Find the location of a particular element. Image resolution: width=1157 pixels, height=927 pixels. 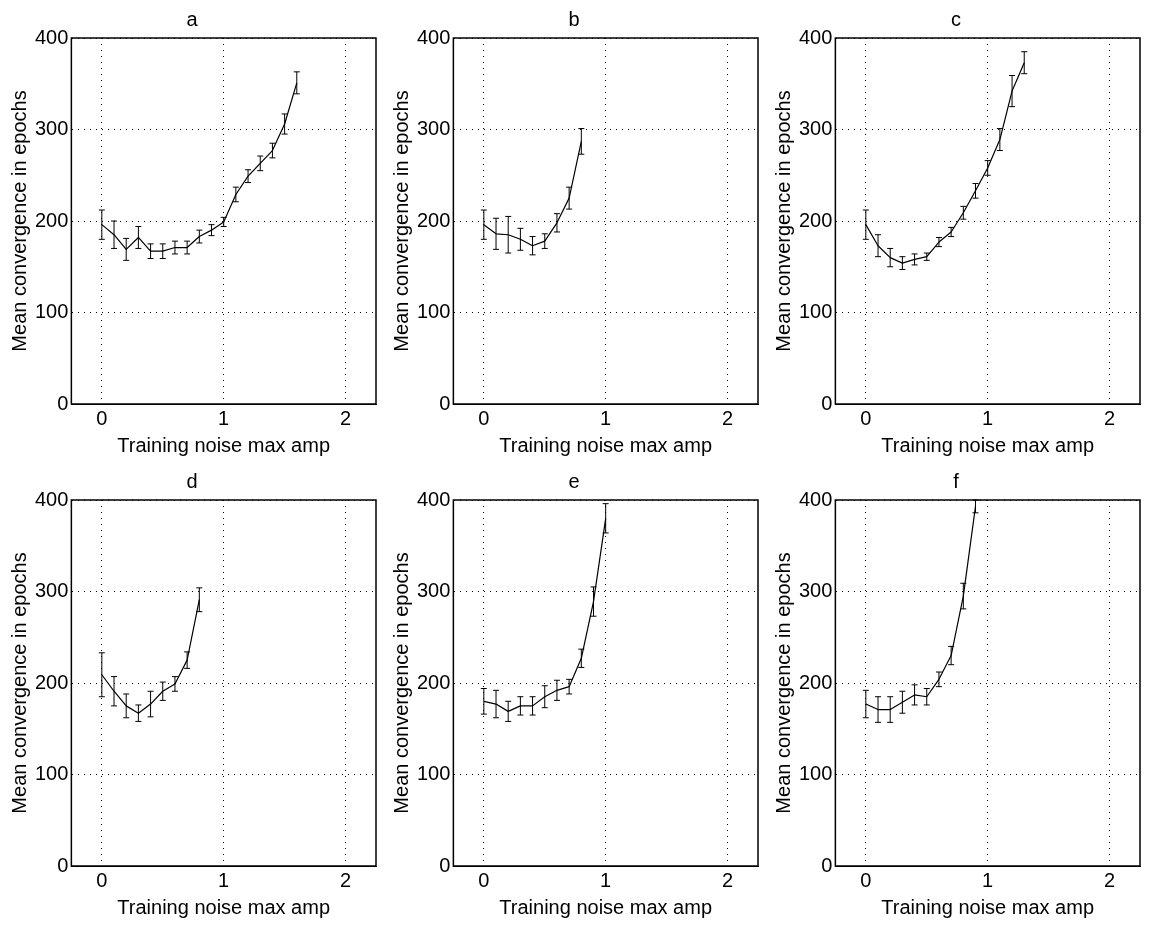

chart-title: c is located at coordinates (956, 18).